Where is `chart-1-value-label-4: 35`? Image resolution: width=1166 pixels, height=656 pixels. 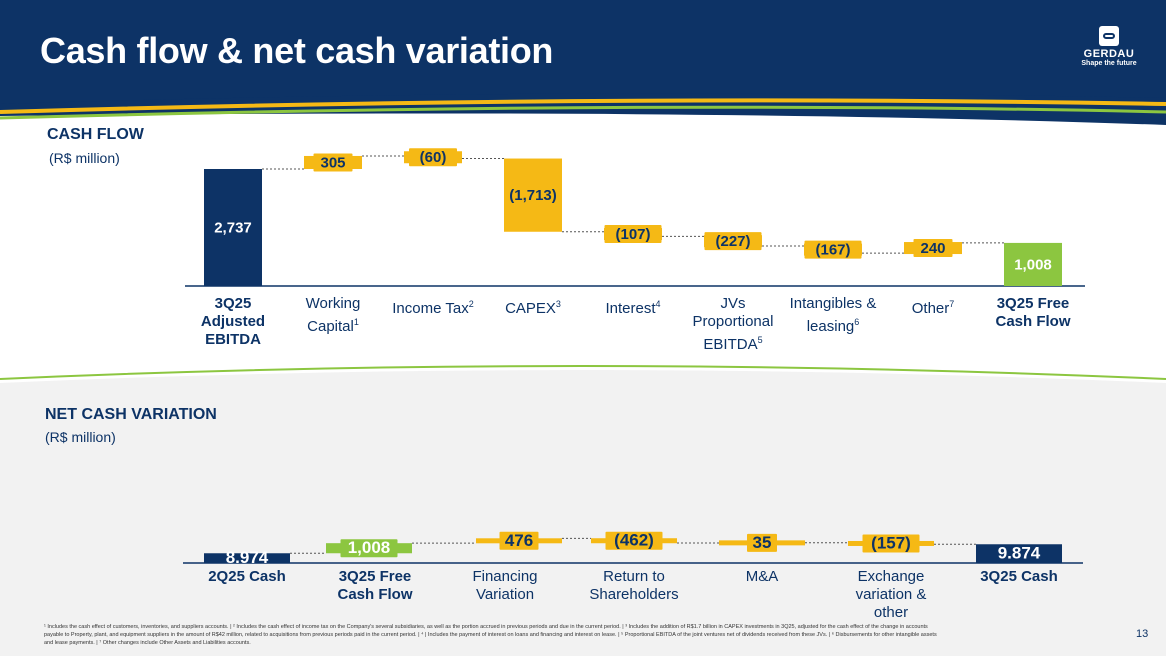 chart-1-value-label-4: 35 is located at coordinates (762, 542).